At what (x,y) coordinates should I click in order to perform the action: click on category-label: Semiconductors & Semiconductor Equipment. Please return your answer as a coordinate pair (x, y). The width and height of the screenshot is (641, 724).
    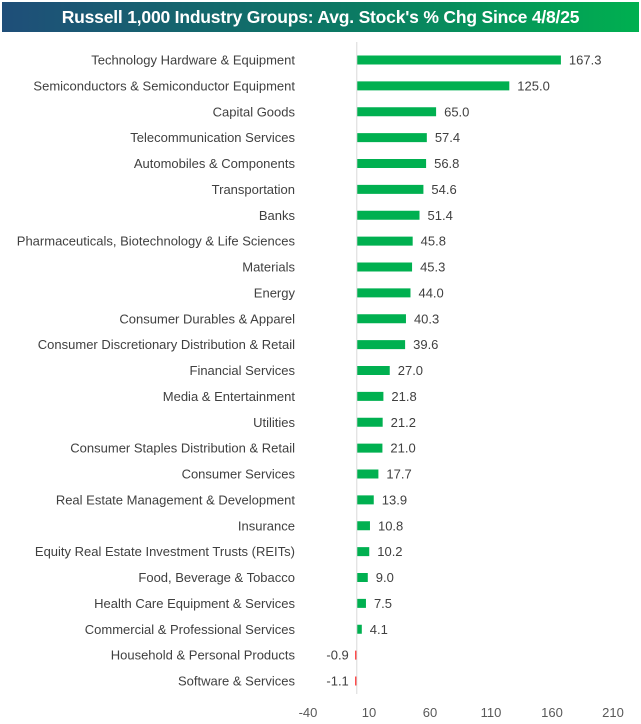
    Looking at the image, I should click on (164, 85).